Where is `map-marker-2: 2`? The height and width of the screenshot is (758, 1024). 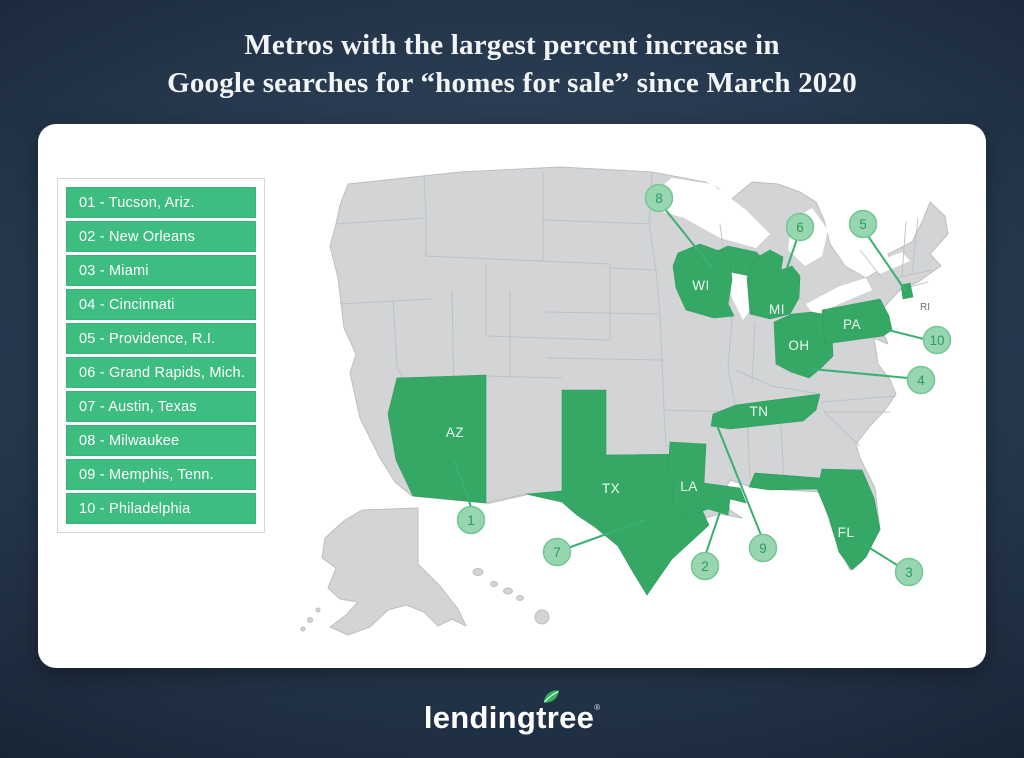
map-marker-2: 2 is located at coordinates (705, 566).